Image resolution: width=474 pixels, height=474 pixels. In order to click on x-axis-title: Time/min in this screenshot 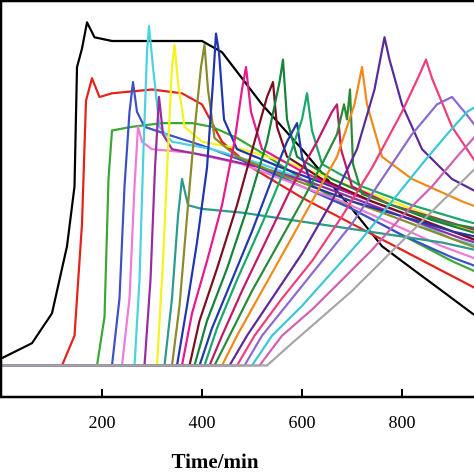, I will do `click(214, 461)`.